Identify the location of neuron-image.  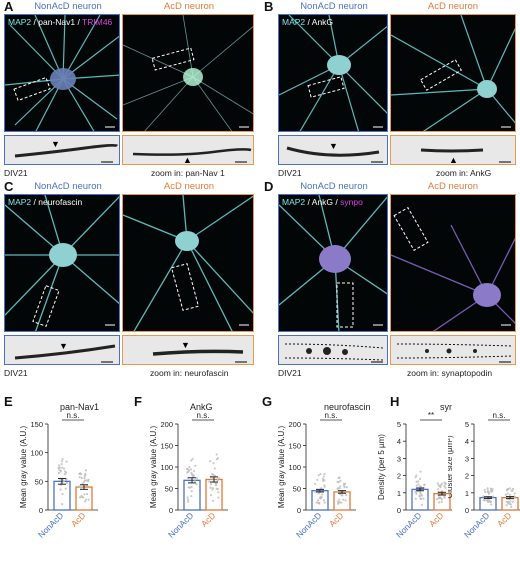
(333, 263).